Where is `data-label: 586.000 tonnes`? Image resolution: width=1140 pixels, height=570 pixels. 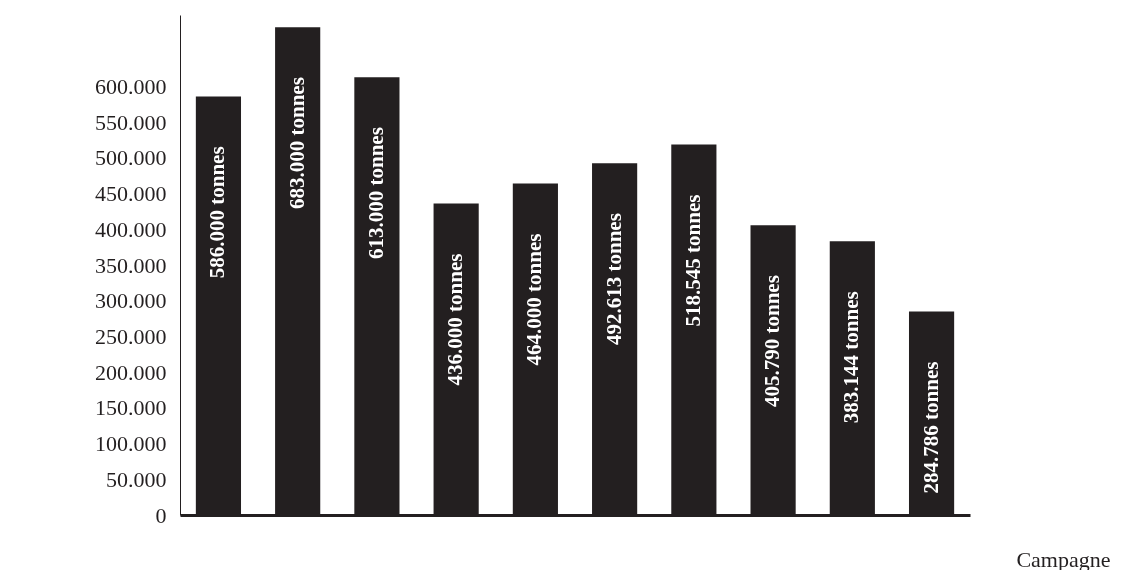 data-label: 586.000 tonnes is located at coordinates (217, 212).